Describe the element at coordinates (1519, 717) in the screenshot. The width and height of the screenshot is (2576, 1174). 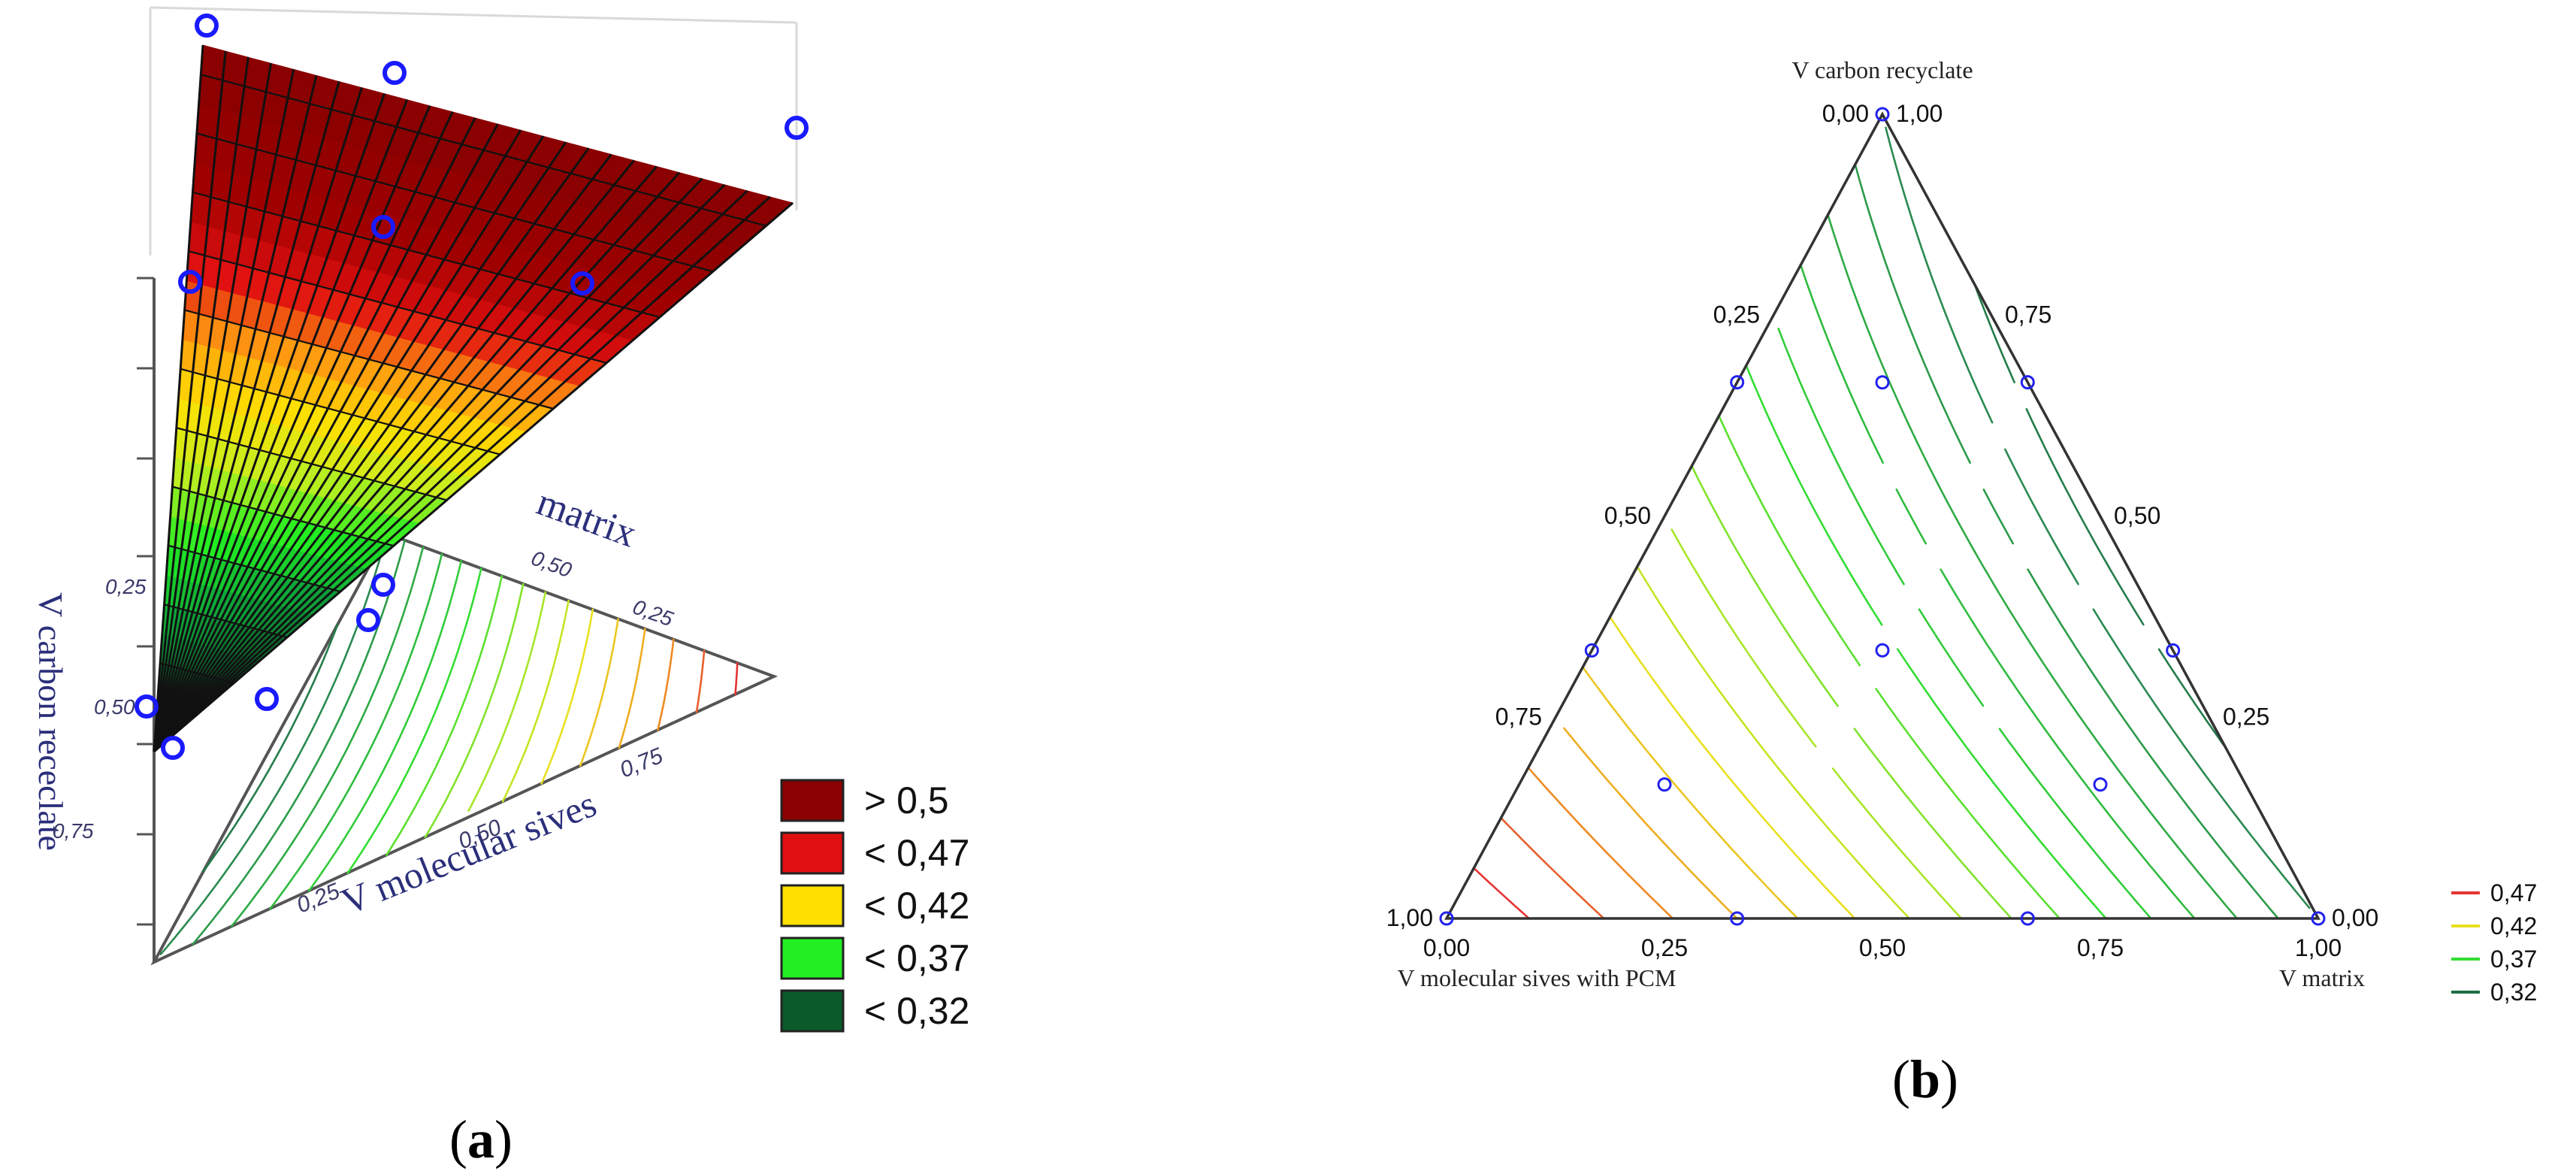
I see `left-tick-label: 0,75` at that location.